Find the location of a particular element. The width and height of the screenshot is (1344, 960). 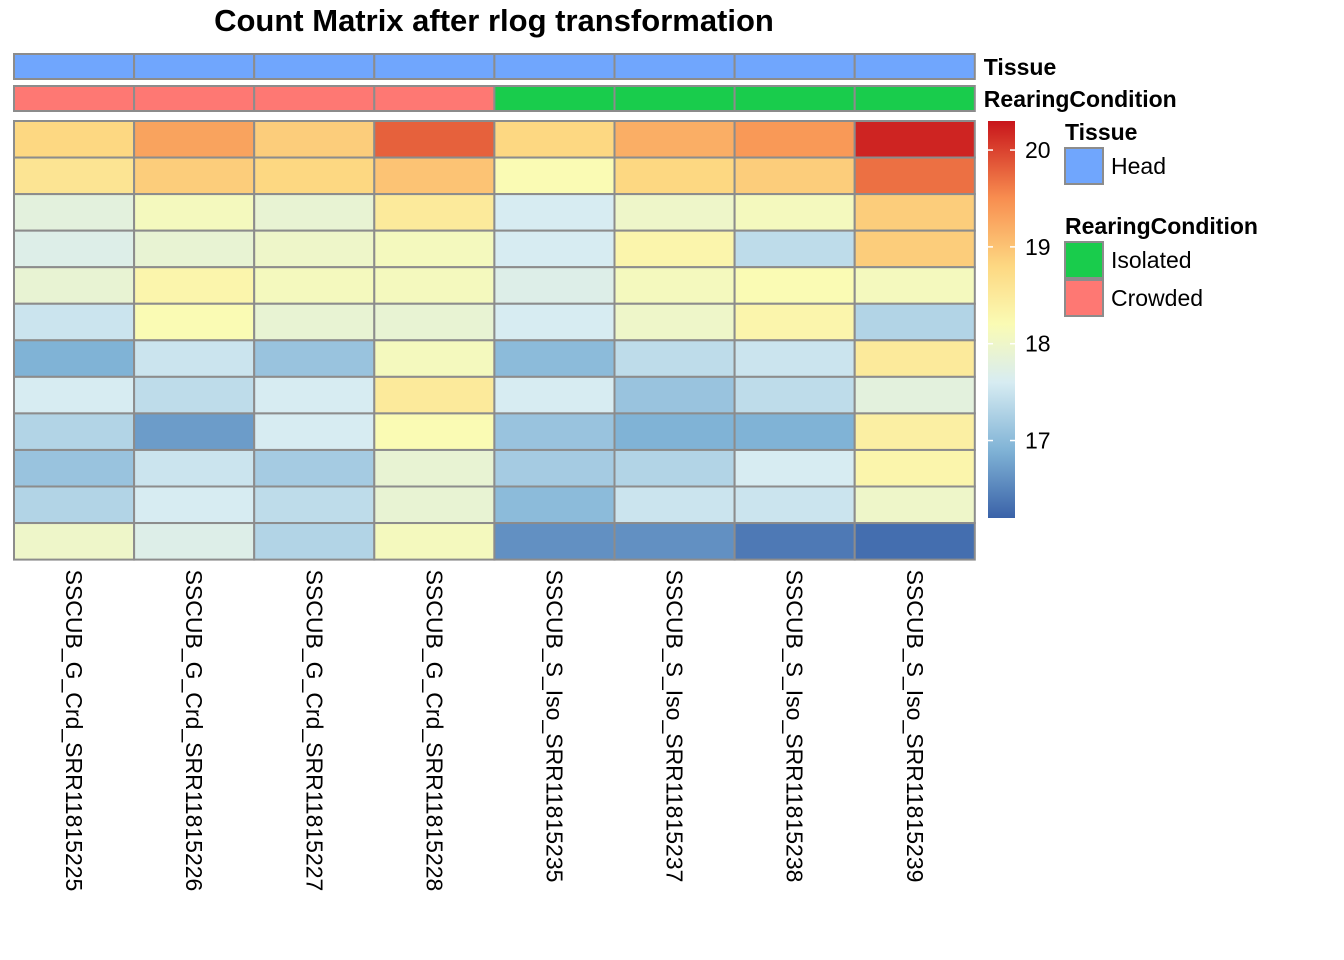

heatmap-cell-r2-c2 is located at coordinates (314, 212).